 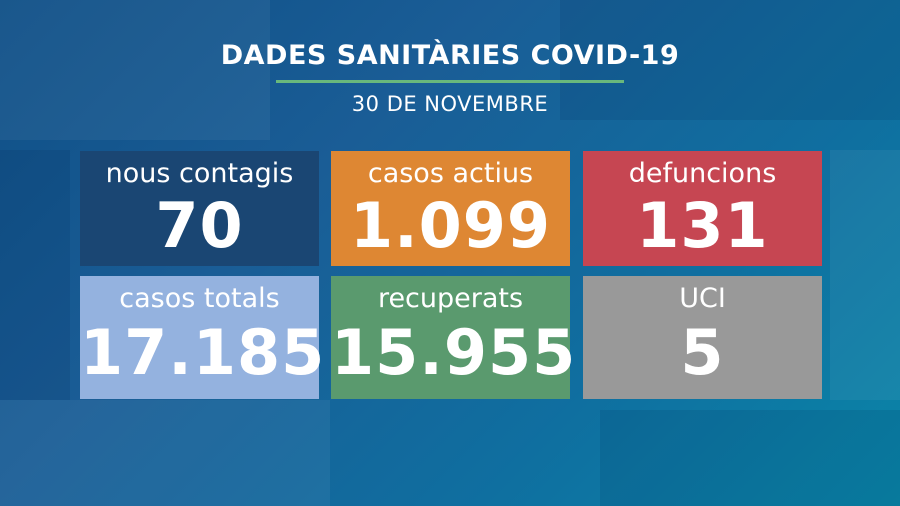 What do you see at coordinates (454, 352) in the screenshot?
I see `stat-value: 15.955` at bounding box center [454, 352].